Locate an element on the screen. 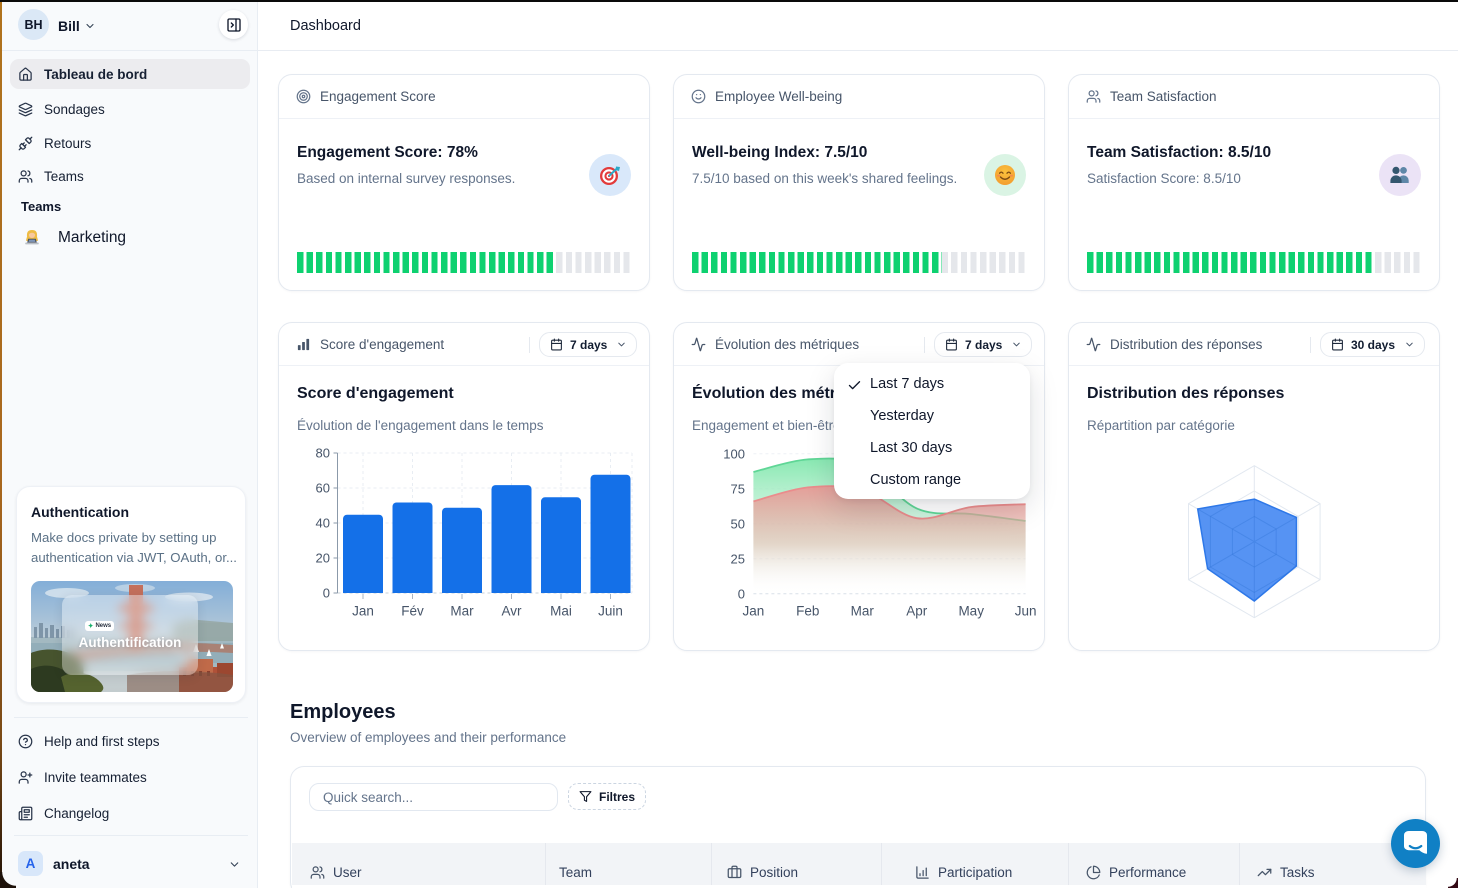 The width and height of the screenshot is (1458, 888). svg-text: 25 is located at coordinates (738, 558).